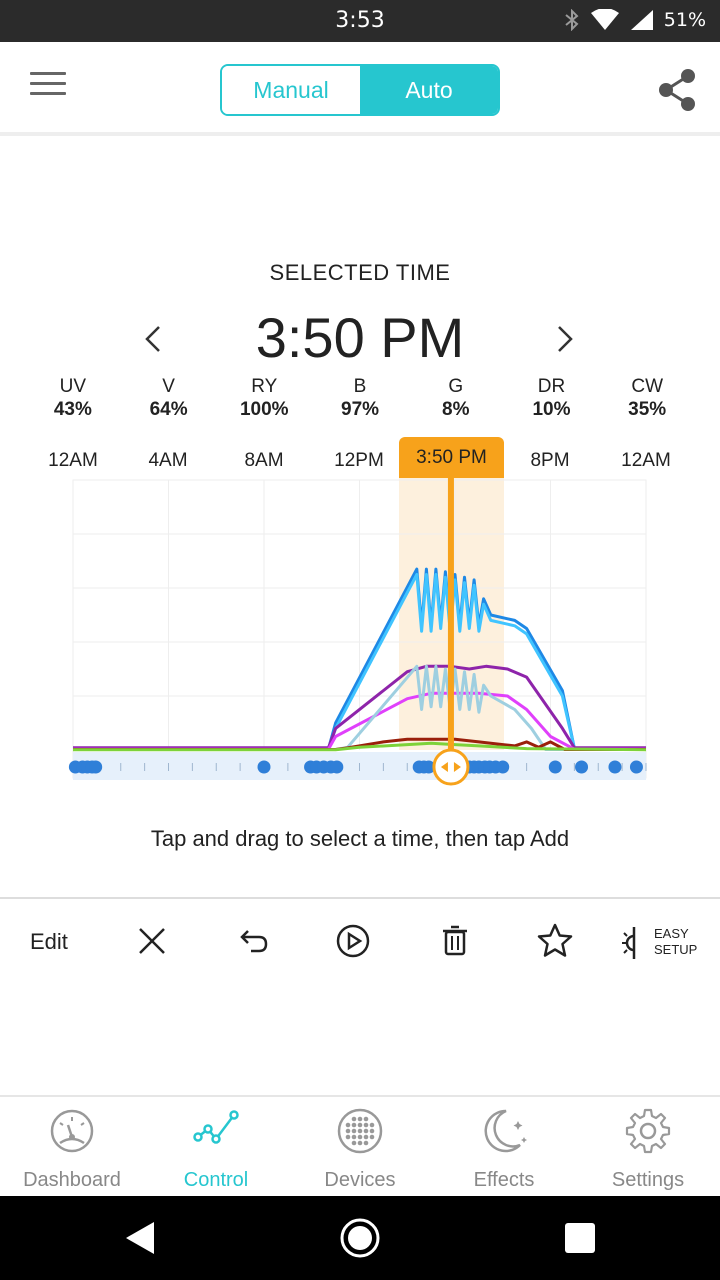 This screenshot has width=720, height=1280. What do you see at coordinates (168, 409) in the screenshot?
I see `channel-percent: 64%` at bounding box center [168, 409].